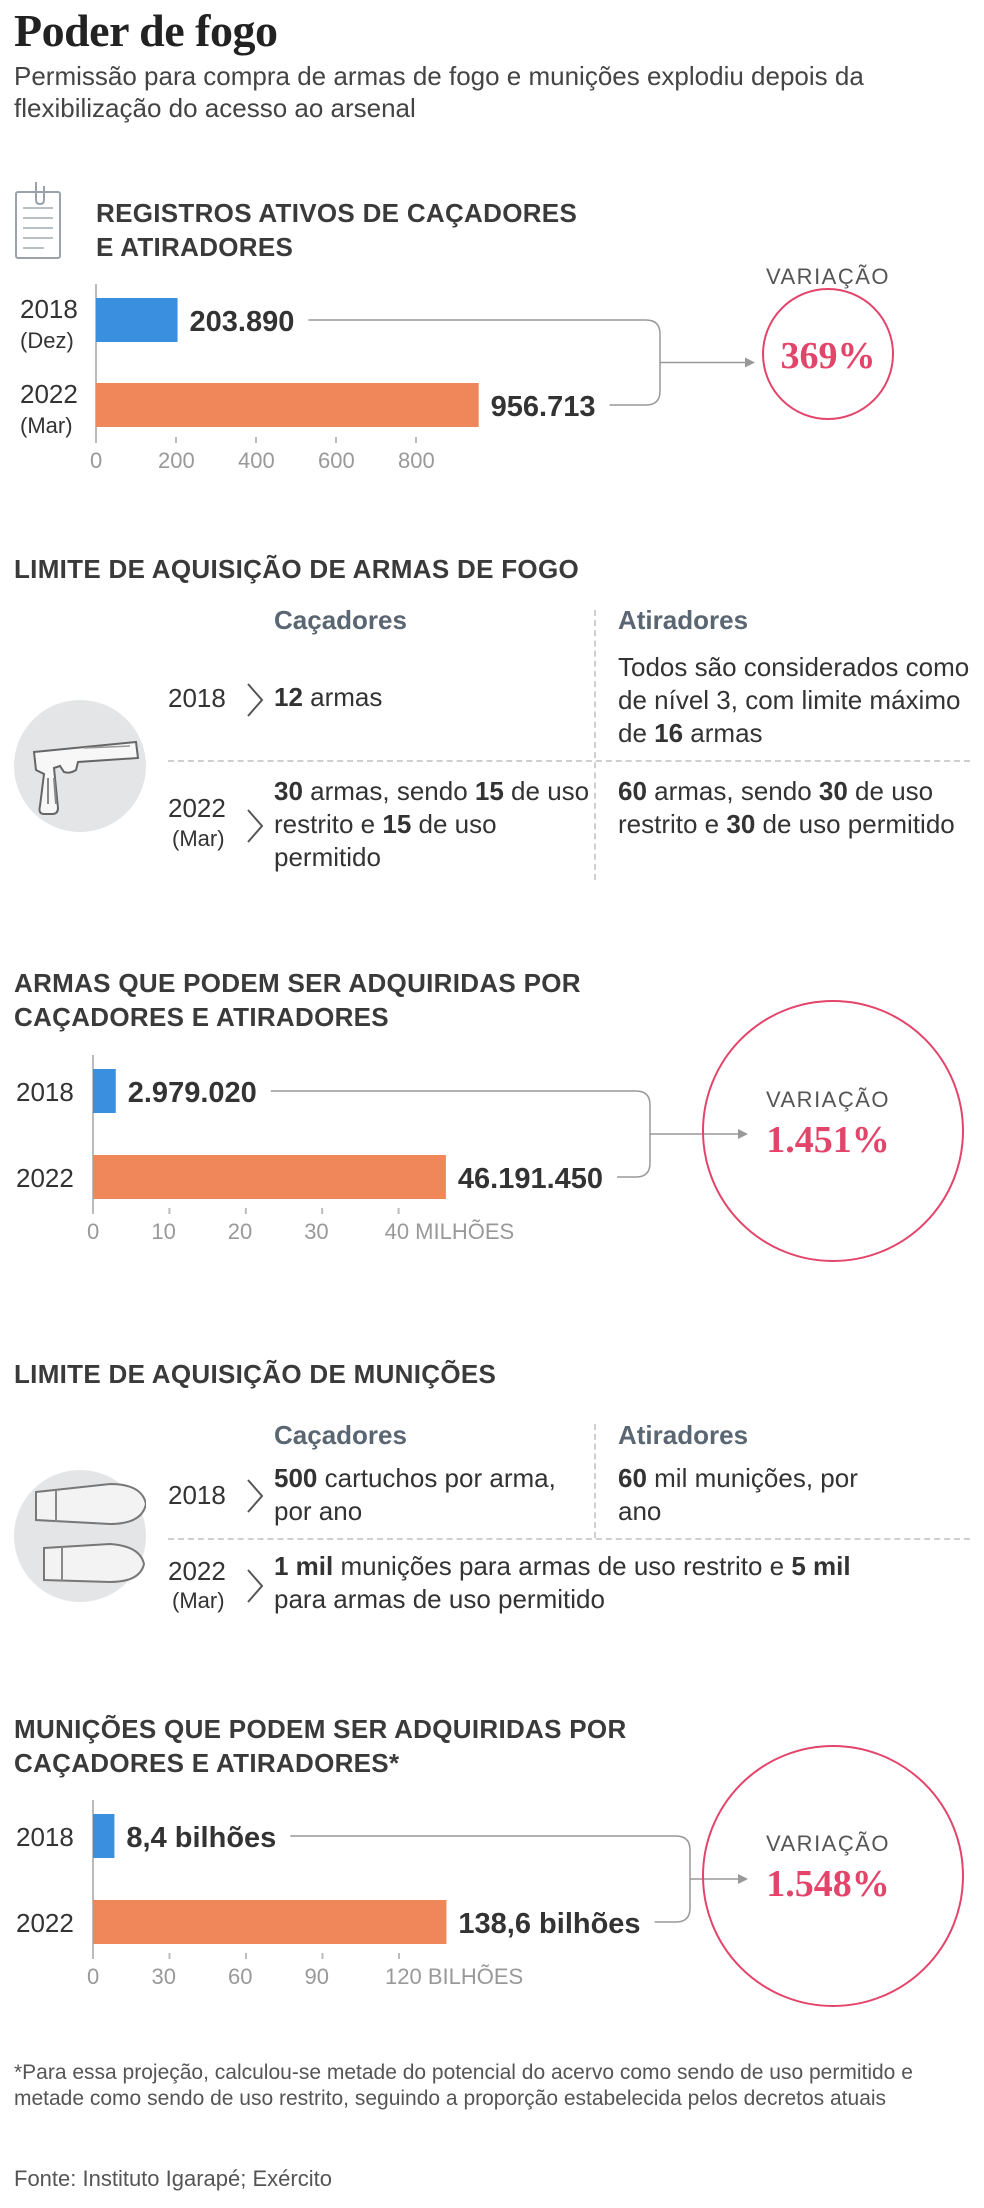  I want to click on ammo-row2-year: 2022, so click(197, 1571).